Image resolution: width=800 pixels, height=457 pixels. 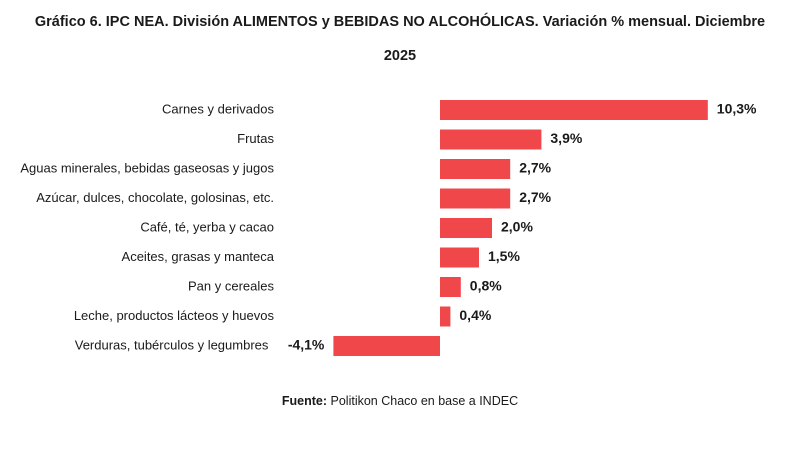 I want to click on value-label: 10,3%, so click(x=737, y=109).